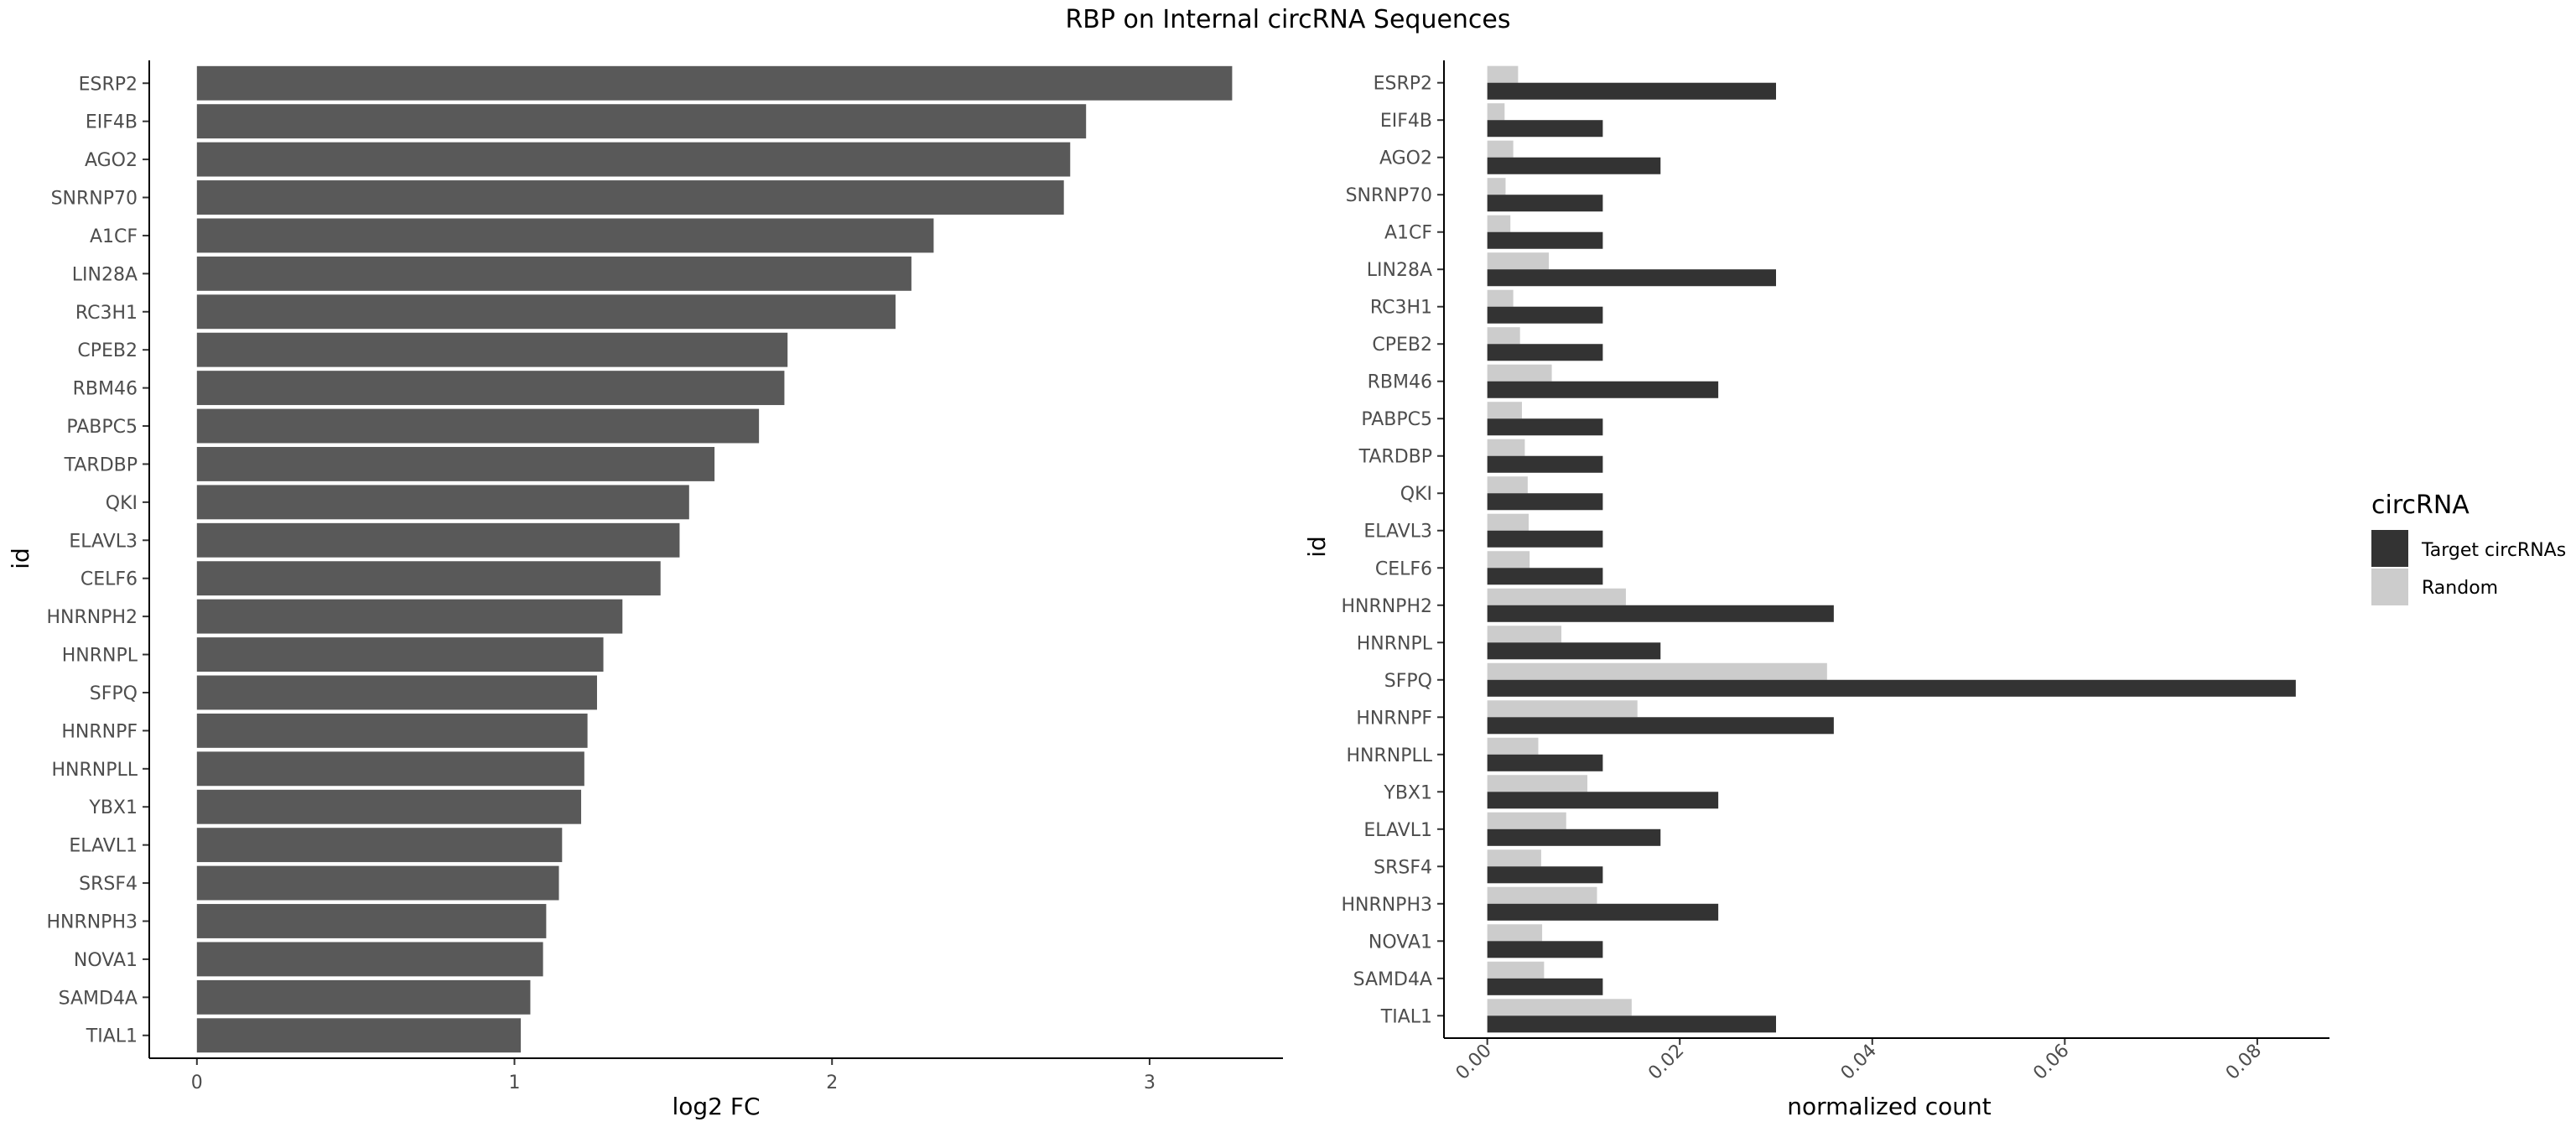 This screenshot has height=1127, width=2576. What do you see at coordinates (1545, 240) in the screenshot?
I see `bar-target-a1cf` at bounding box center [1545, 240].